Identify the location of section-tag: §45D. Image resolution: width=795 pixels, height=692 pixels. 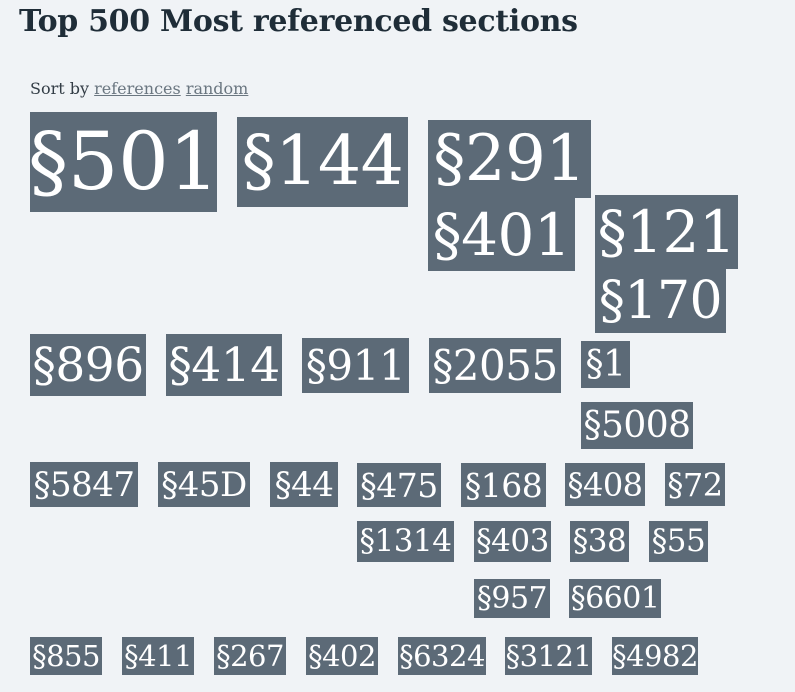
(204, 484).